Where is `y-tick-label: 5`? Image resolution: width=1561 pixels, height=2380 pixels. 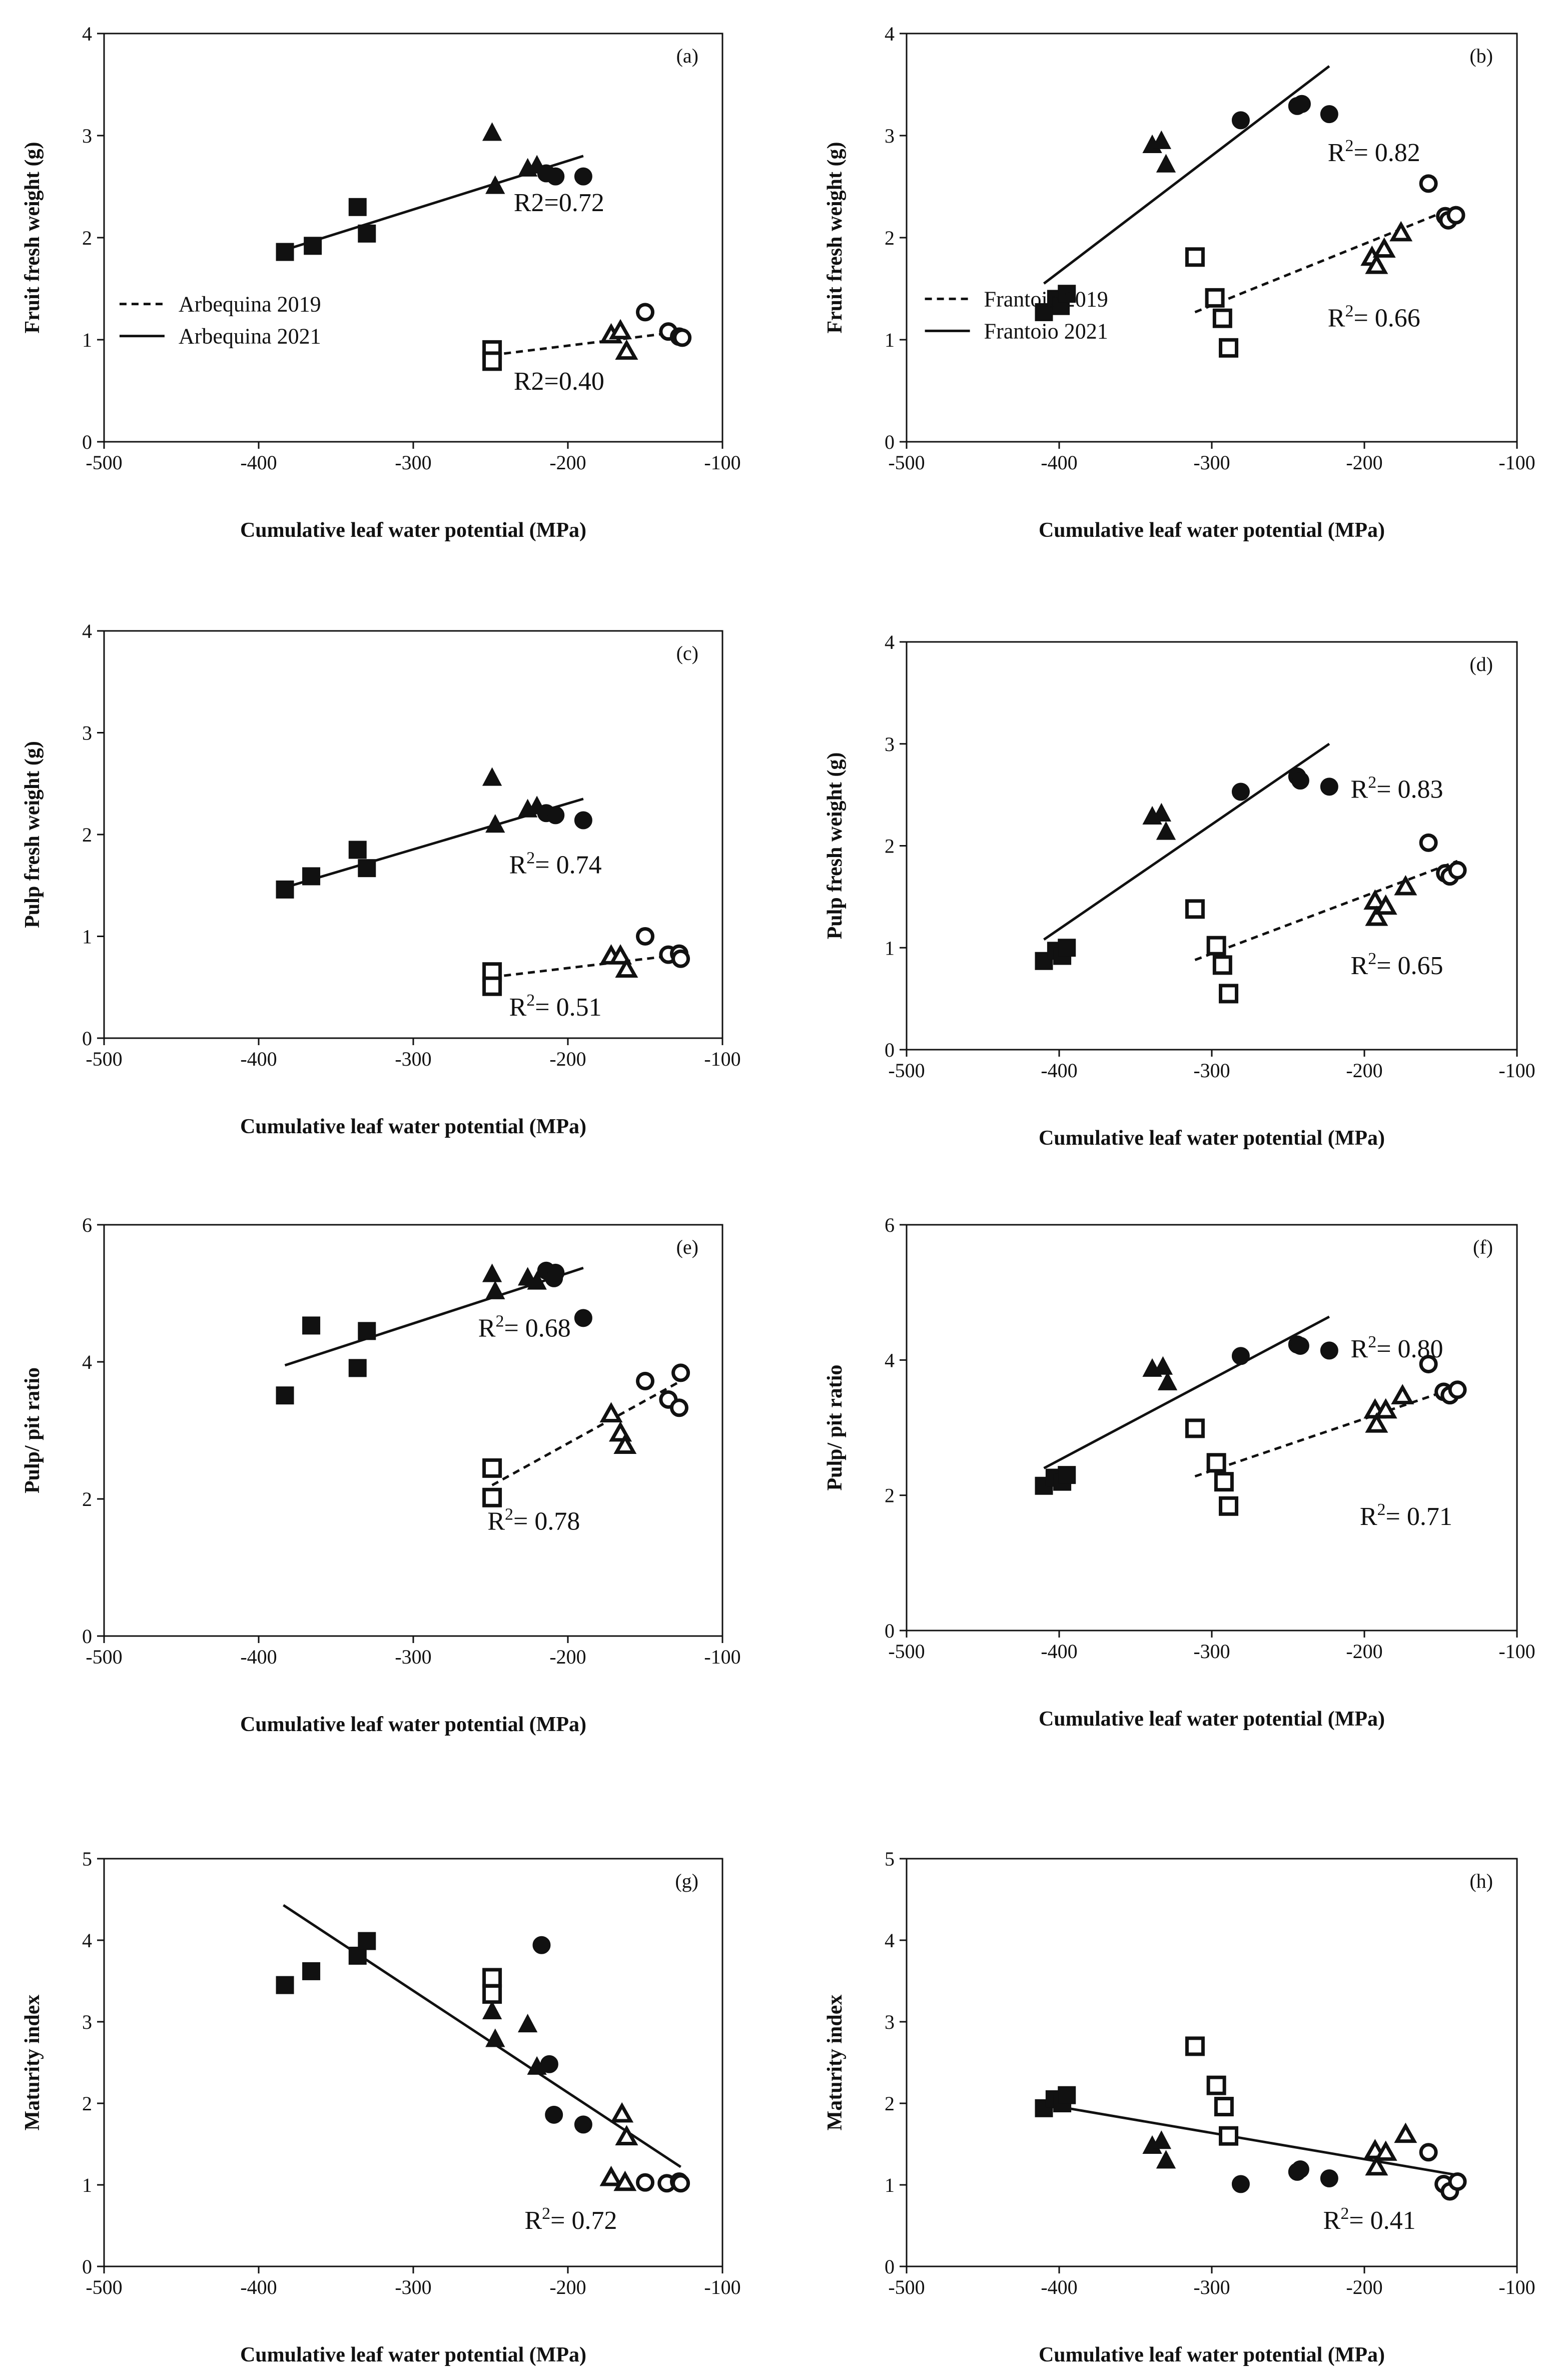
y-tick-label: 5 is located at coordinates (890, 1859).